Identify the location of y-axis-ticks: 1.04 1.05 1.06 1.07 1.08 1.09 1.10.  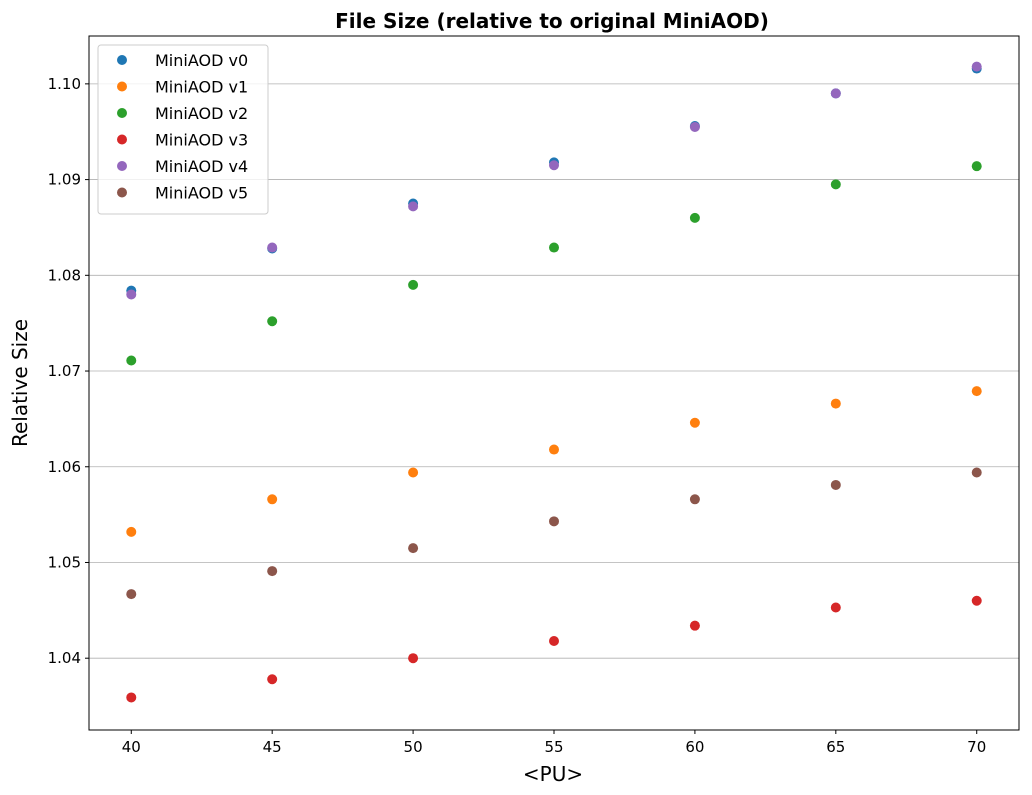
(68, 371).